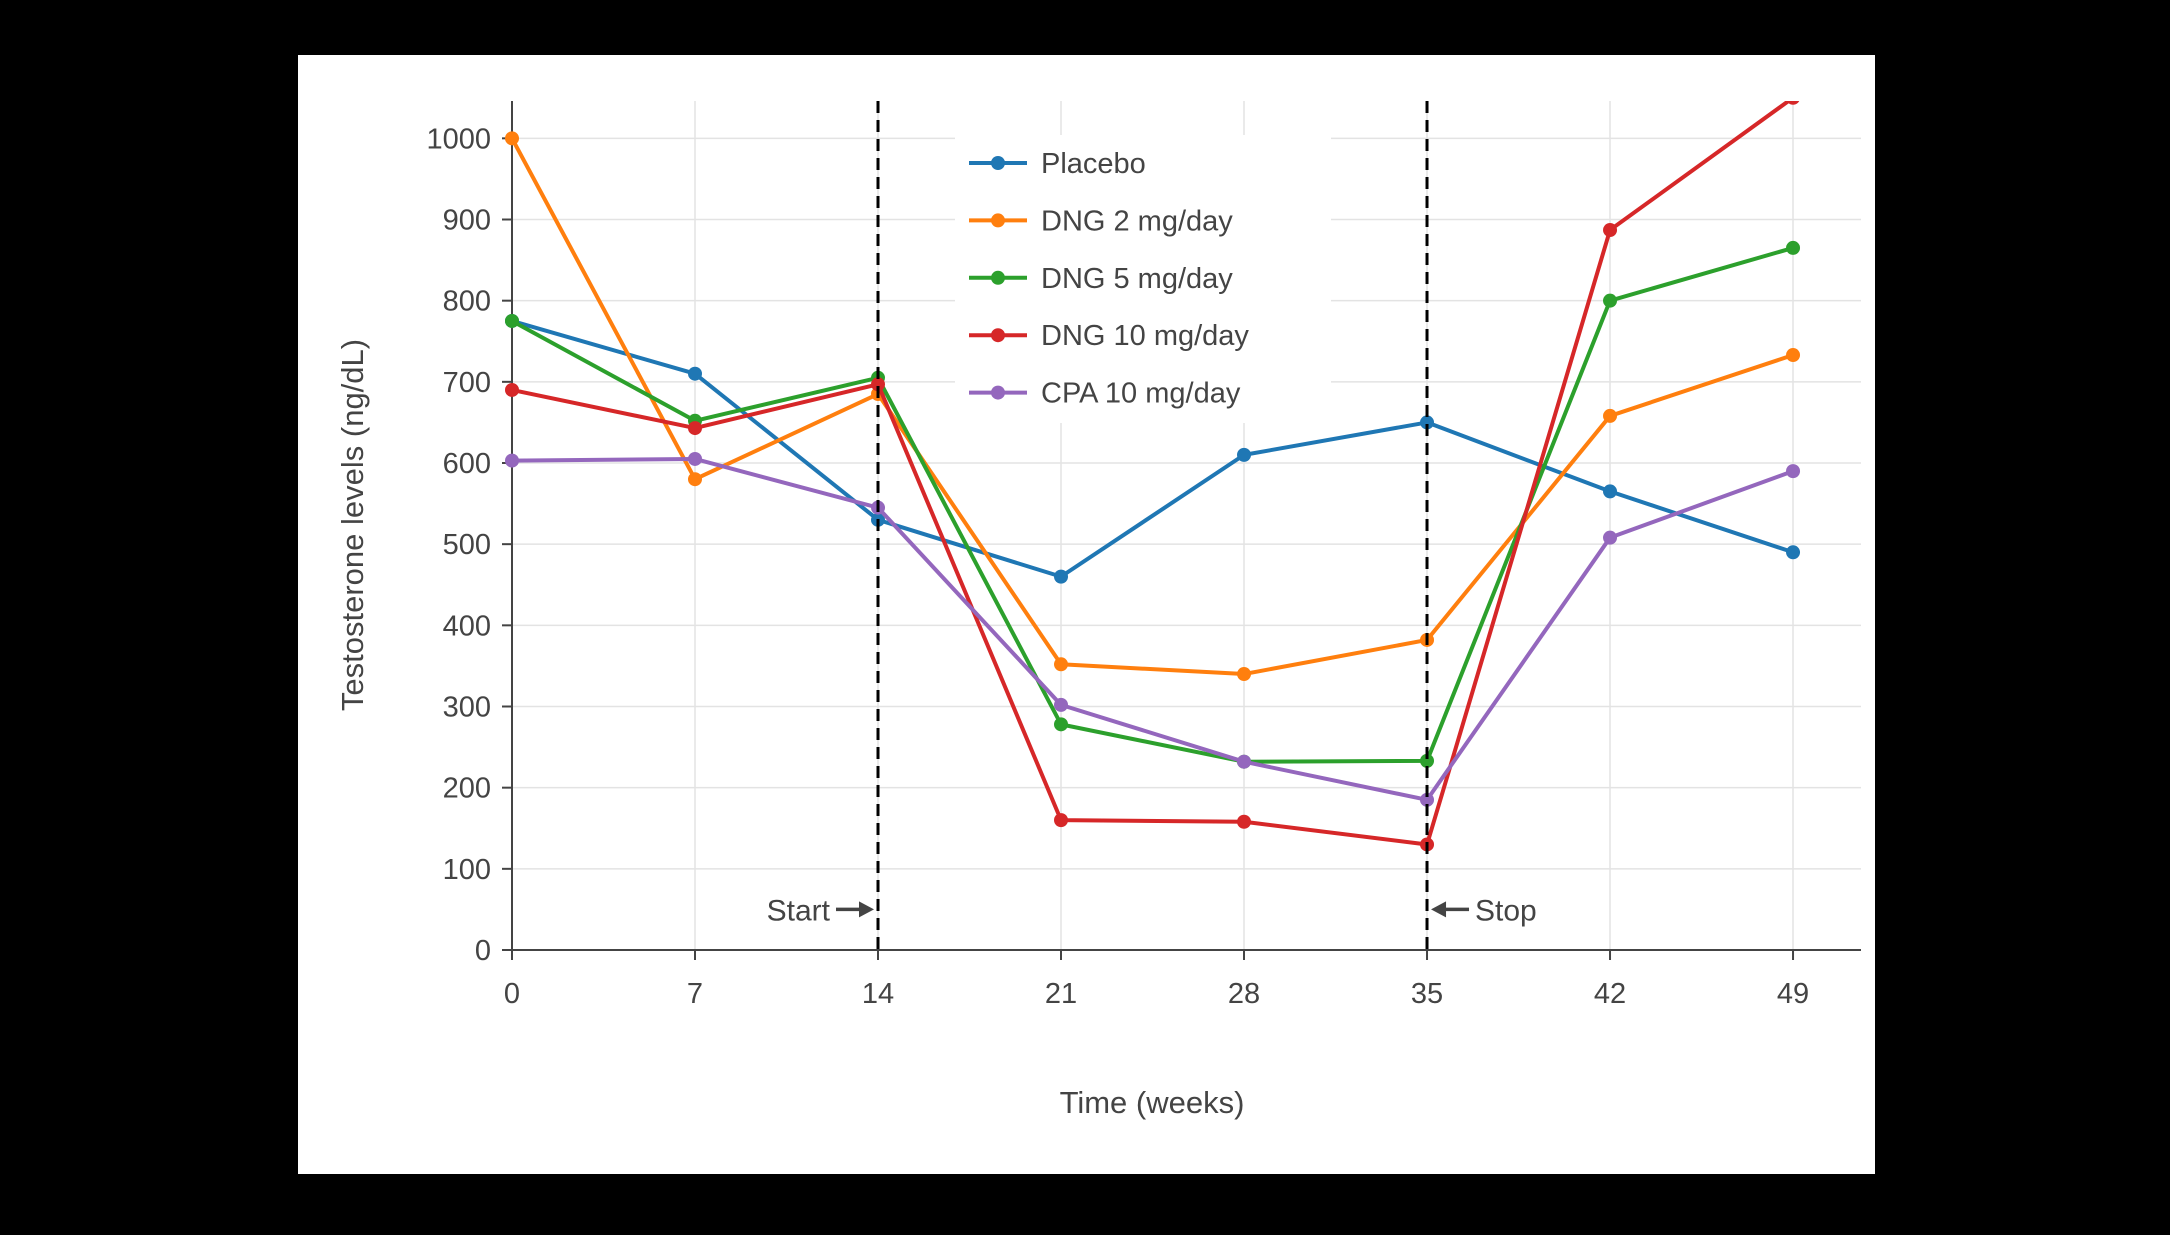 The image size is (2170, 1235). I want to click on x-tick-label: 35, so click(1427, 994).